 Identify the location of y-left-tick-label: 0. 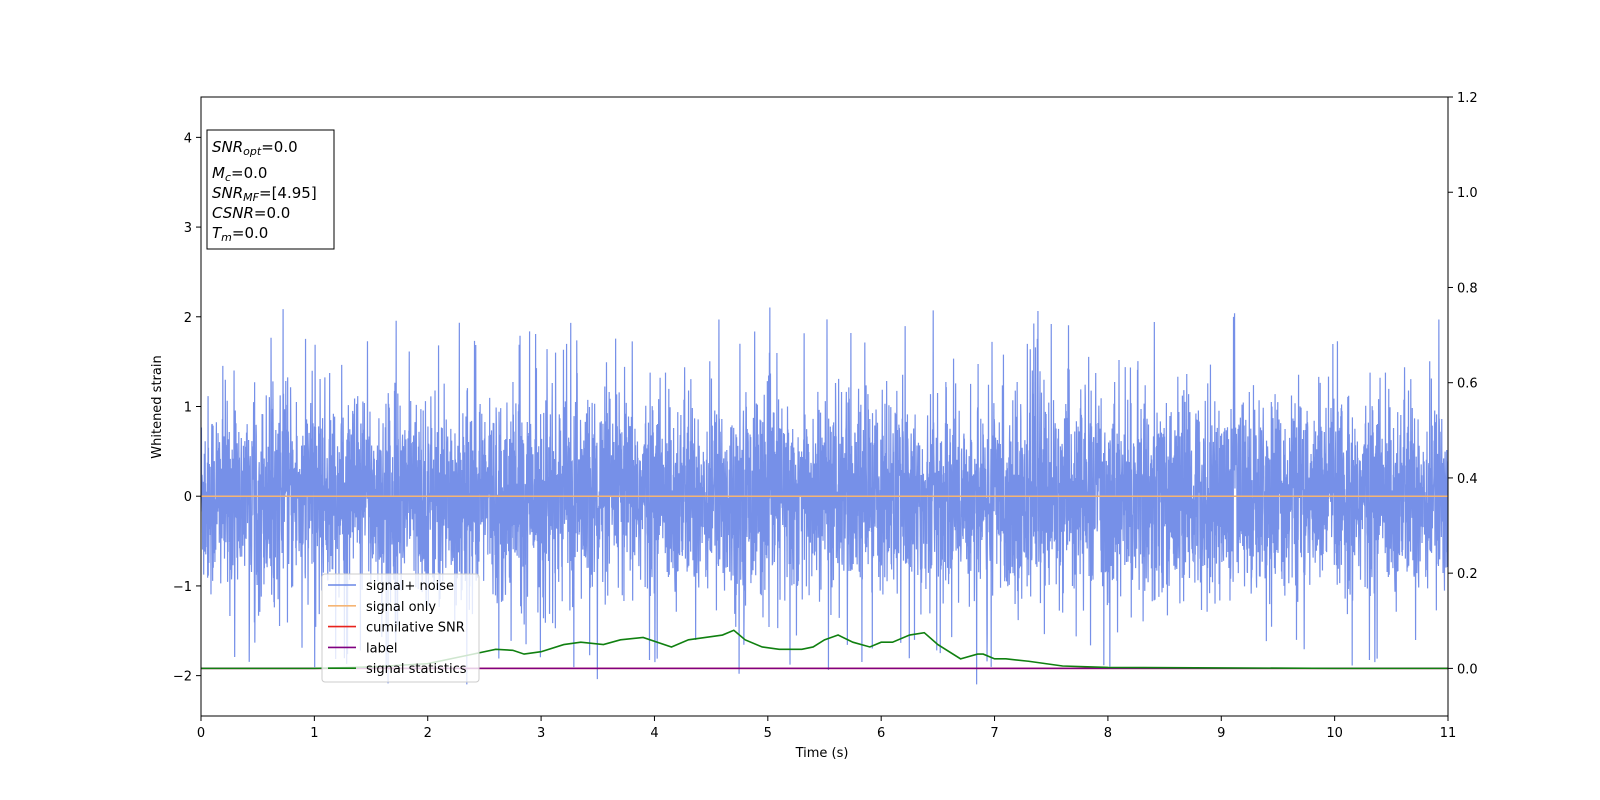
(188, 497).